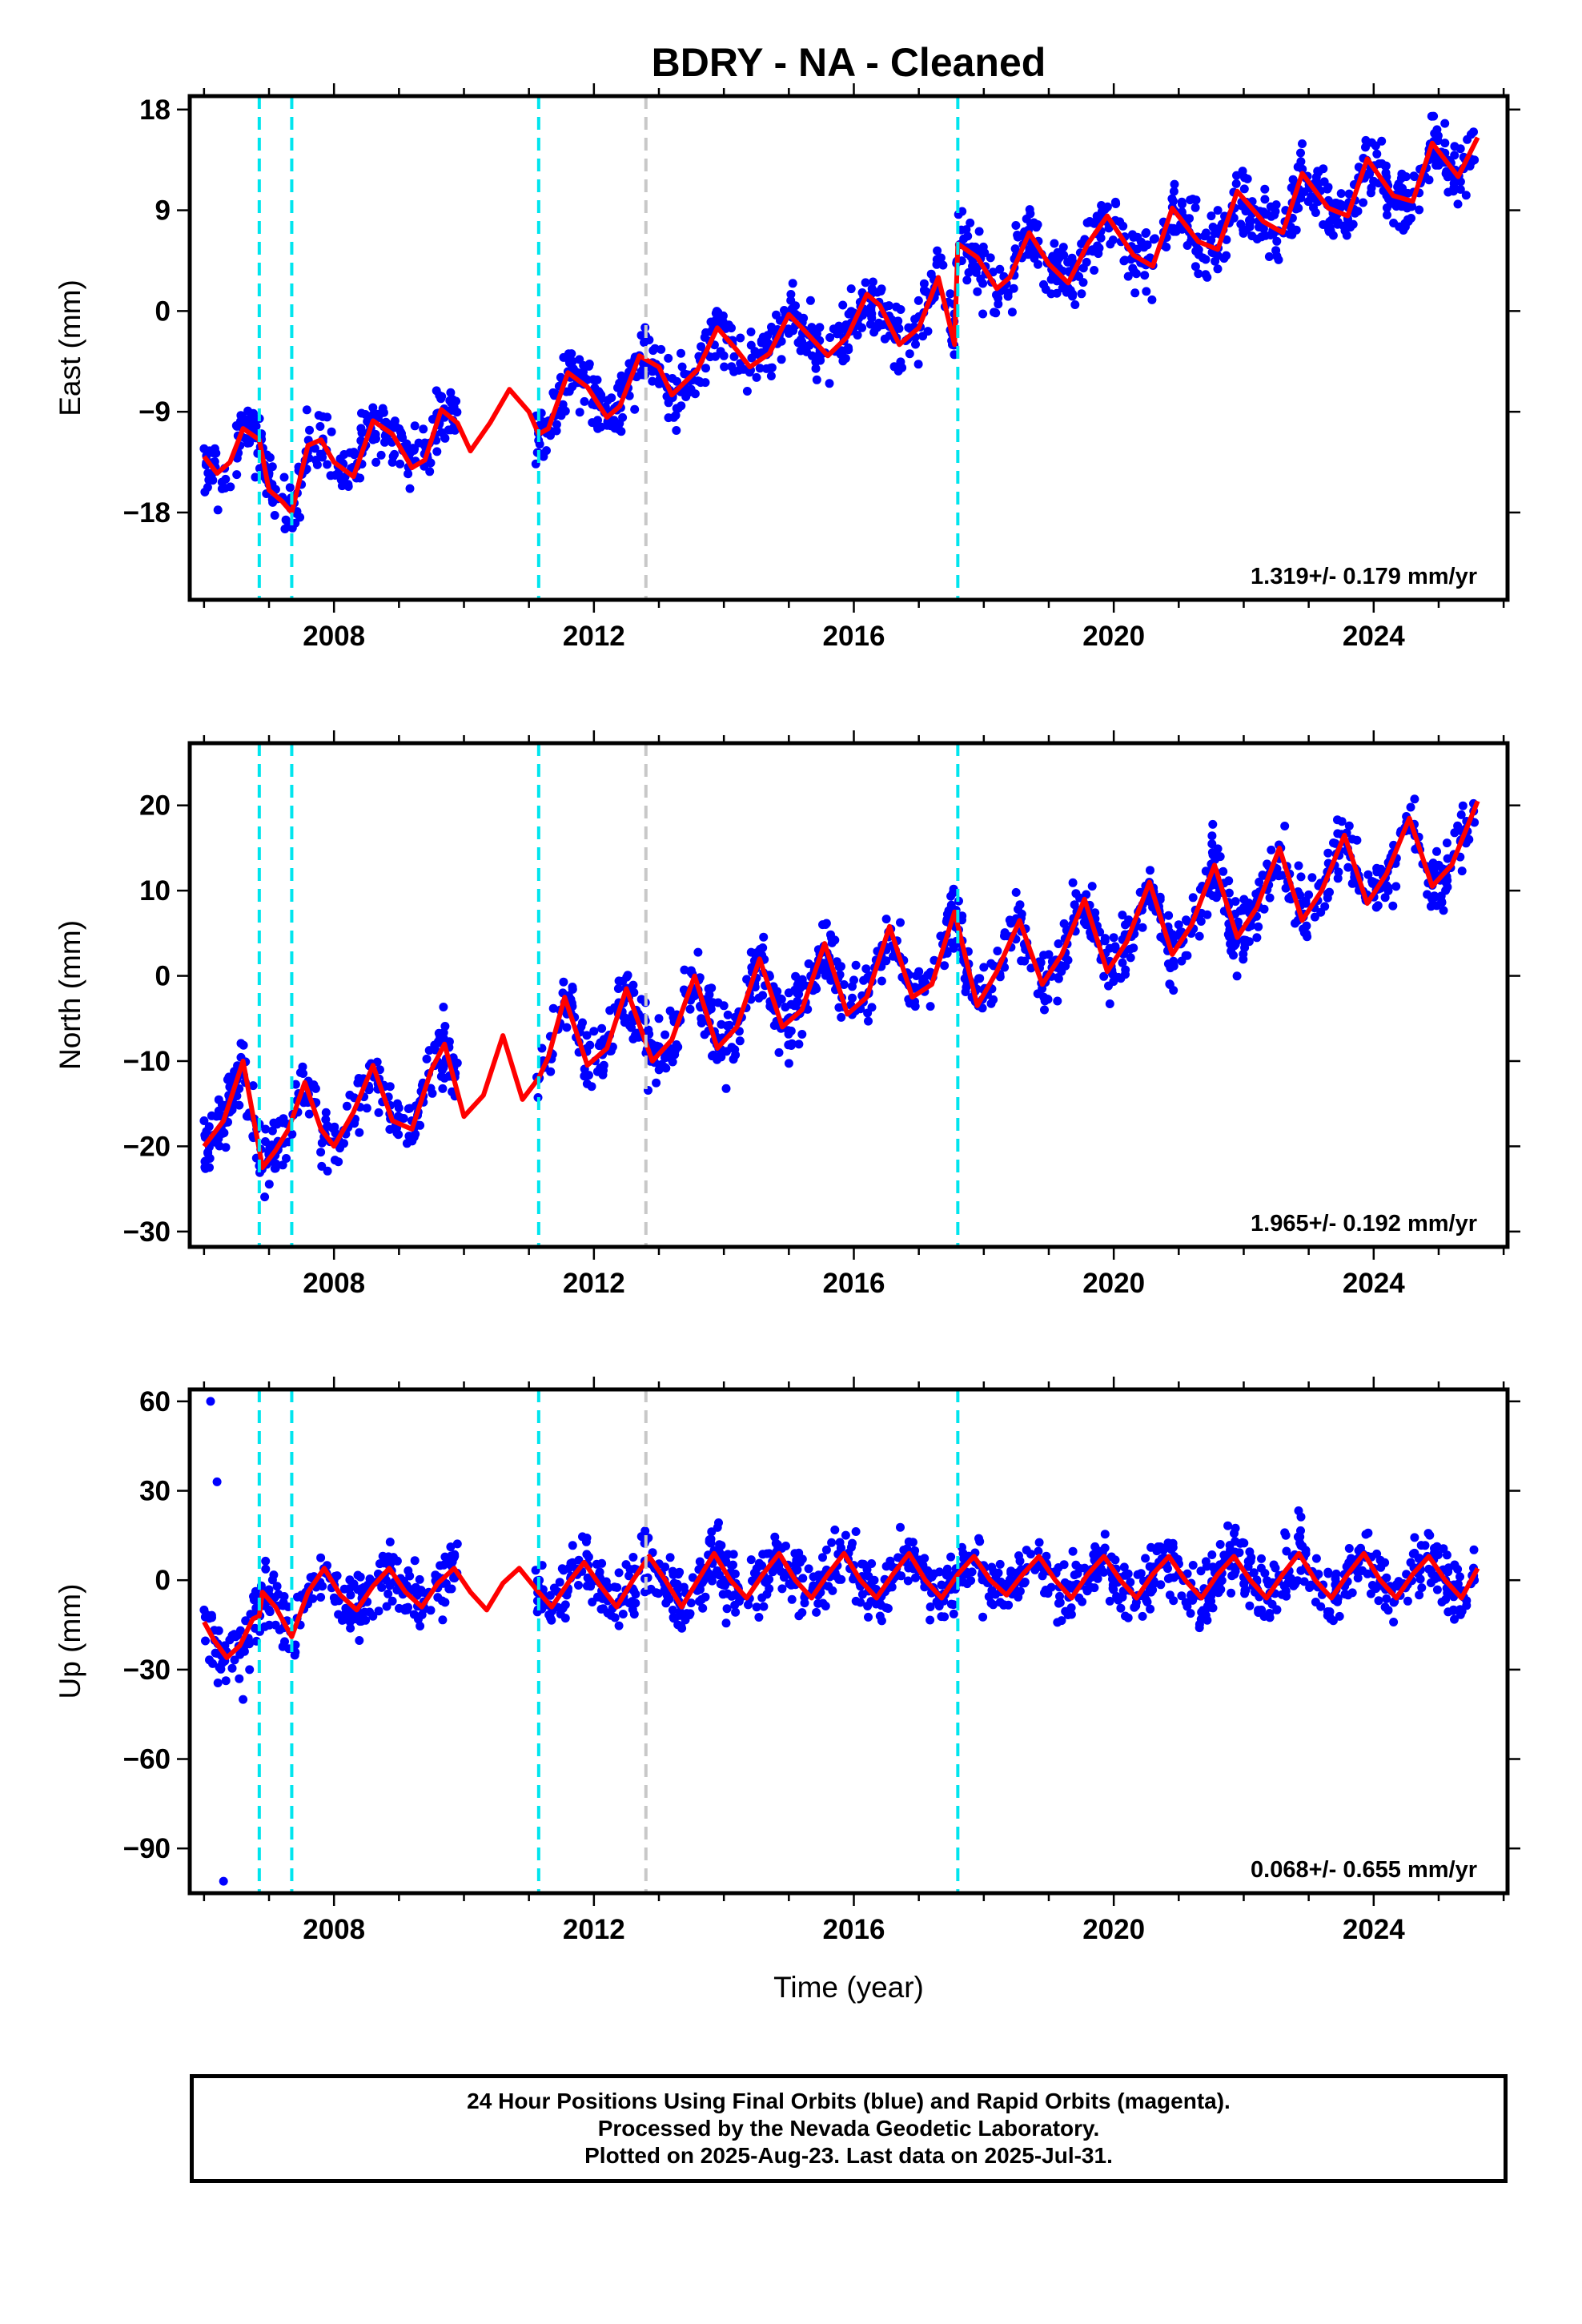 This screenshot has width=1582, height=2324. I want to click on y-tick-label: −9, so click(155, 412).